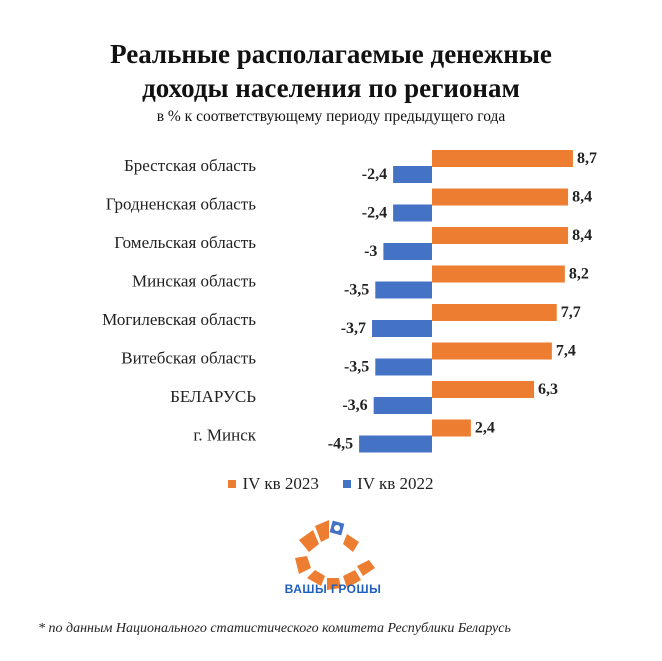 This screenshot has width=662, height=661. What do you see at coordinates (354, 405) in the screenshot?
I see `value-label-2022: -3,6` at bounding box center [354, 405].